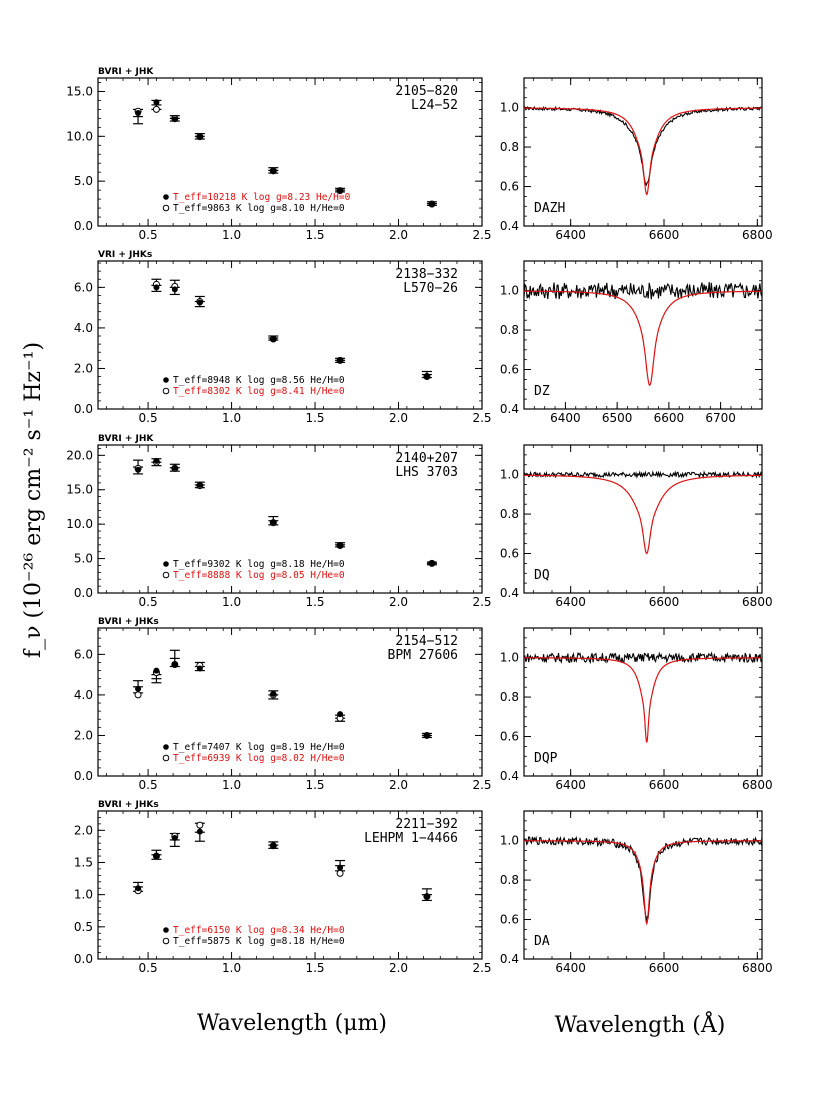  I want to click on legend-entry: T_eff=10218 K log g=8.23 He/H=0, so click(262, 197).